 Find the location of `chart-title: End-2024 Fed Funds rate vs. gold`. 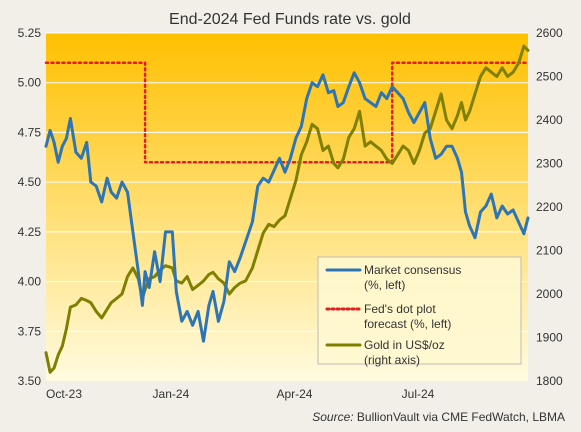

chart-title: End-2024 Fed Funds rate vs. gold is located at coordinates (290, 19).